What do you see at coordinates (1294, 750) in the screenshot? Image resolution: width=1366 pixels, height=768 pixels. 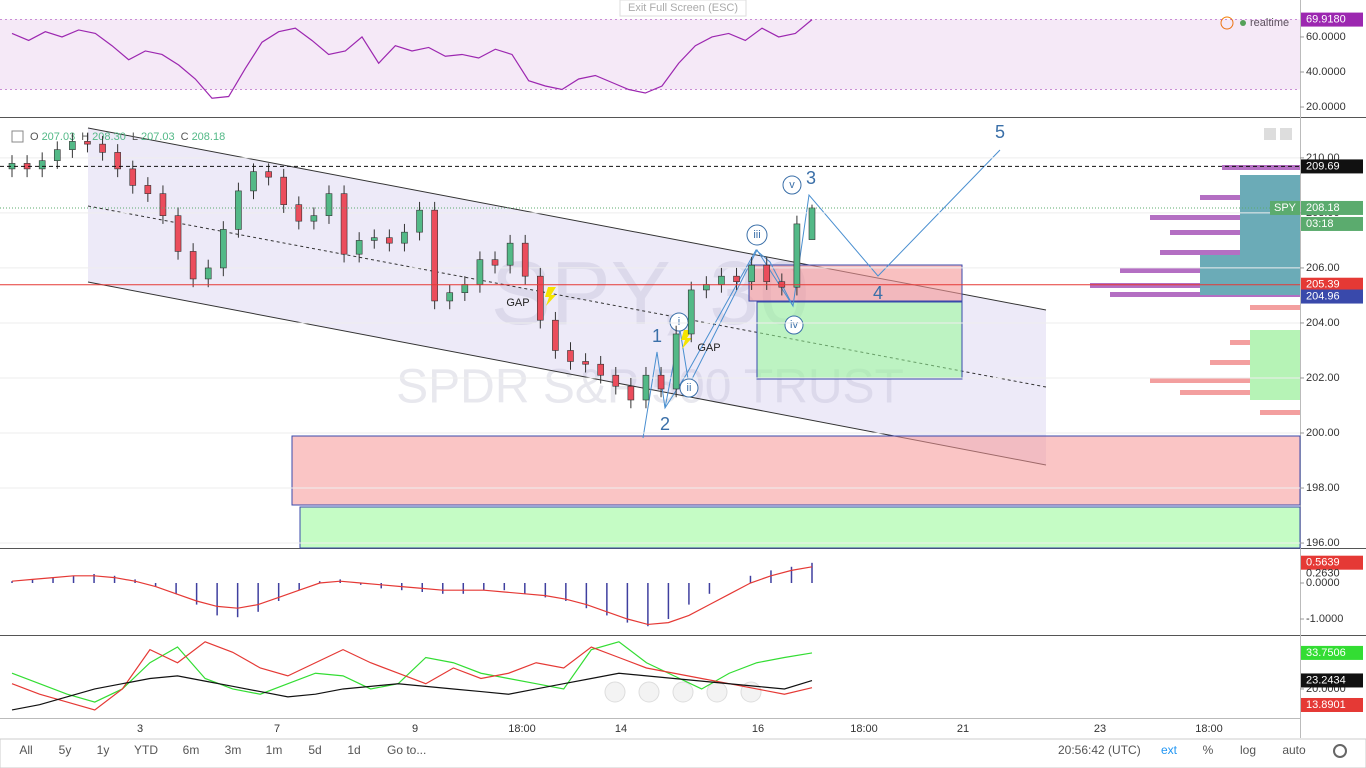 I see `option-button: auto` at bounding box center [1294, 750].